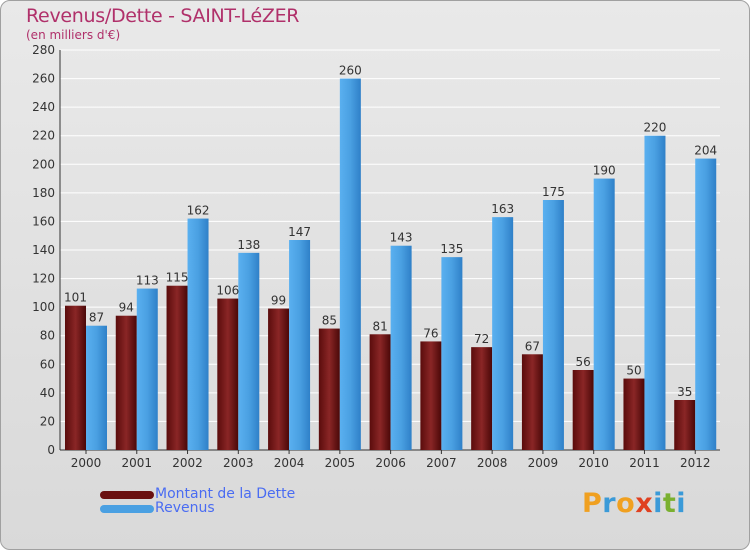 This screenshot has width=750, height=550. I want to click on data-label: 138, so click(248, 245).